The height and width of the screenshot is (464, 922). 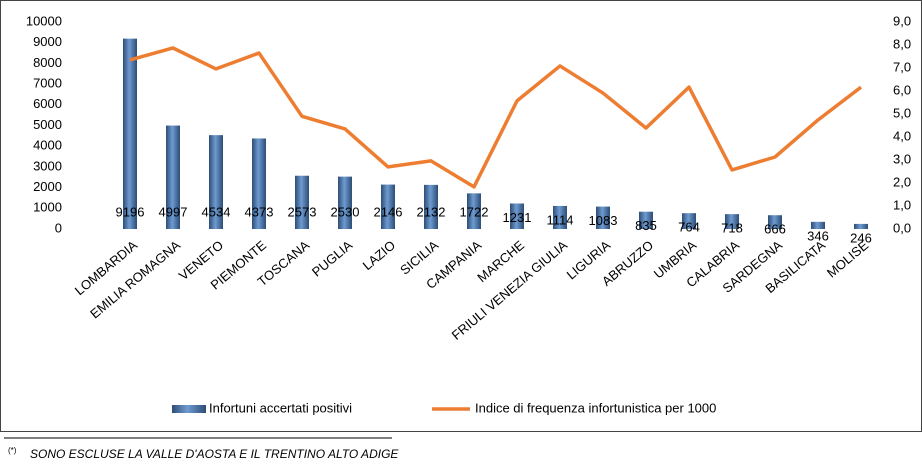 I want to click on data-label: 1114, so click(x=560, y=219).